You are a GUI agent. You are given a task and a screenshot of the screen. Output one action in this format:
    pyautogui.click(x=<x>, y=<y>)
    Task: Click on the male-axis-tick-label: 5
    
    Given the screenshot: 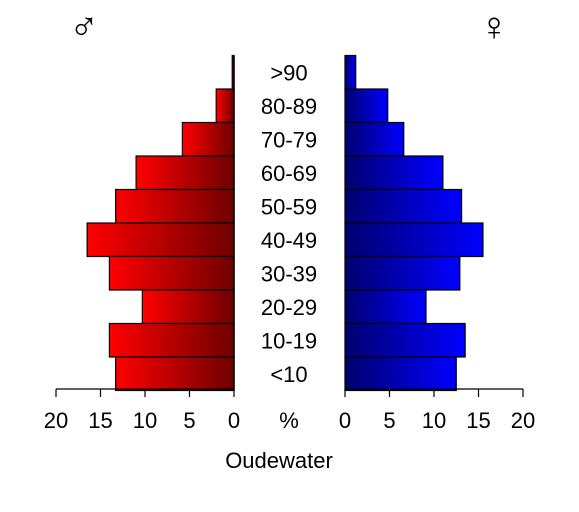 What is the action you would take?
    pyautogui.click(x=189, y=420)
    